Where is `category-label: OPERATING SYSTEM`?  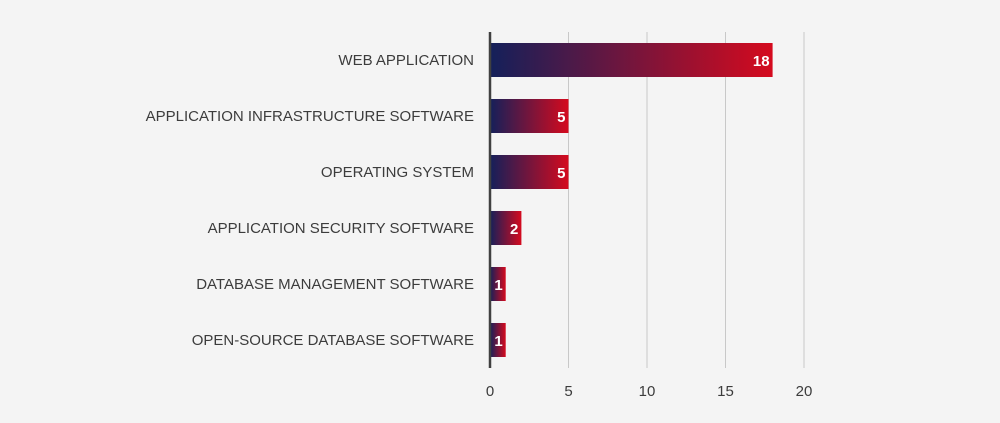
category-label: OPERATING SYSTEM is located at coordinates (397, 172).